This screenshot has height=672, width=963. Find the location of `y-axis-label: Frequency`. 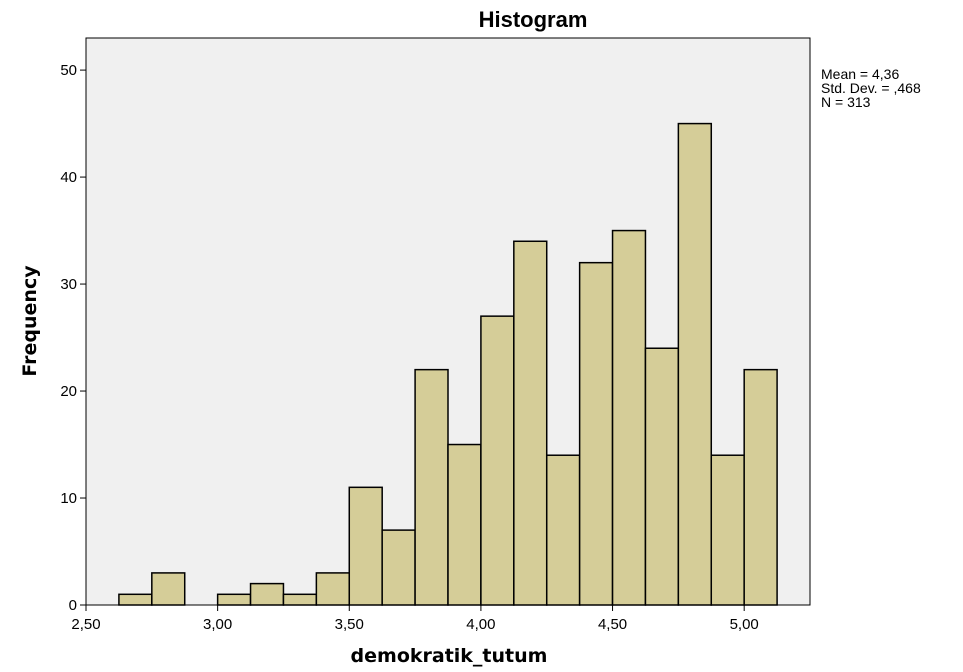

y-axis-label: Frequency is located at coordinates (30, 321).